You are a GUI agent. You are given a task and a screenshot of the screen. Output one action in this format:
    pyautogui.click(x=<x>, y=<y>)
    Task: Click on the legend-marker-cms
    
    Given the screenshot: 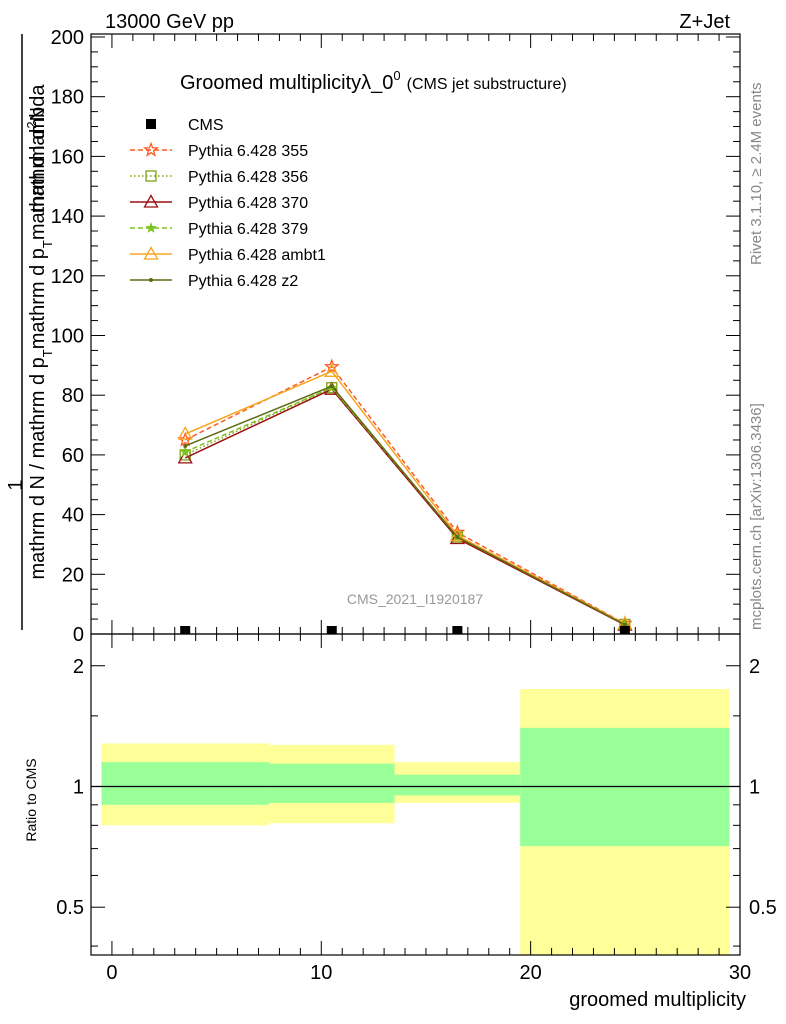 What is the action you would take?
    pyautogui.click(x=151, y=124)
    